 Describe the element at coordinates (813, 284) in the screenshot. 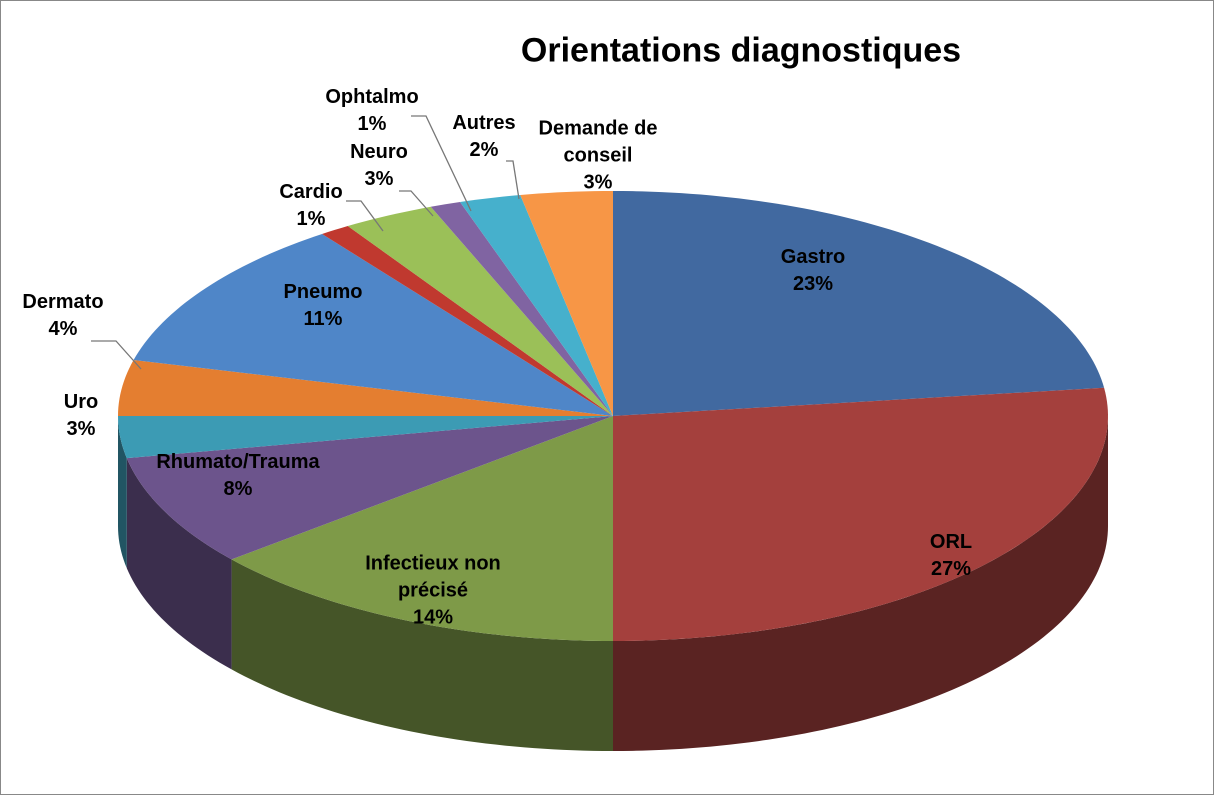

I see `value-label: 23%` at that location.